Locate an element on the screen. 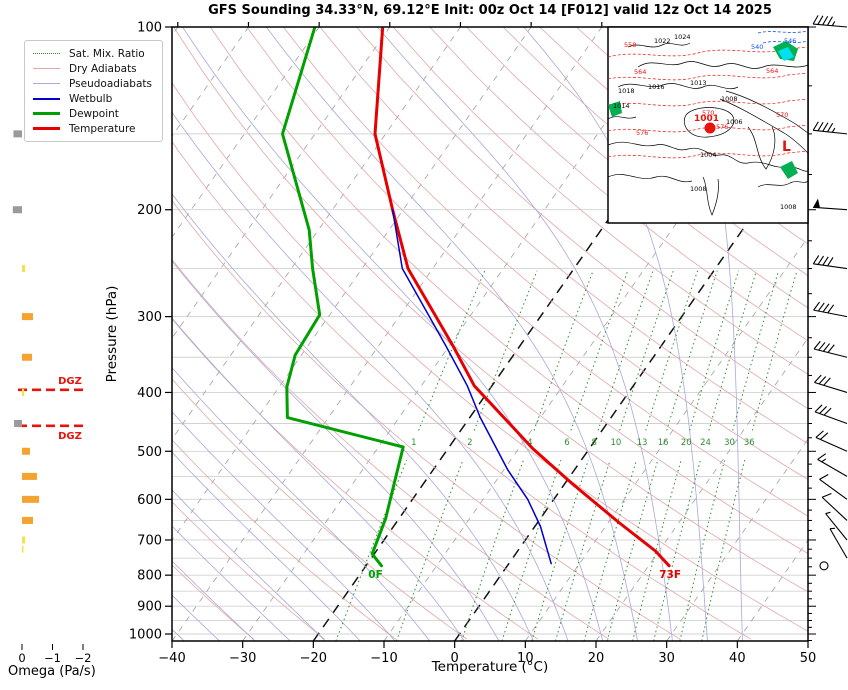 The height and width of the screenshot is (690, 848). inset-precip-green is located at coordinates (789, 170).